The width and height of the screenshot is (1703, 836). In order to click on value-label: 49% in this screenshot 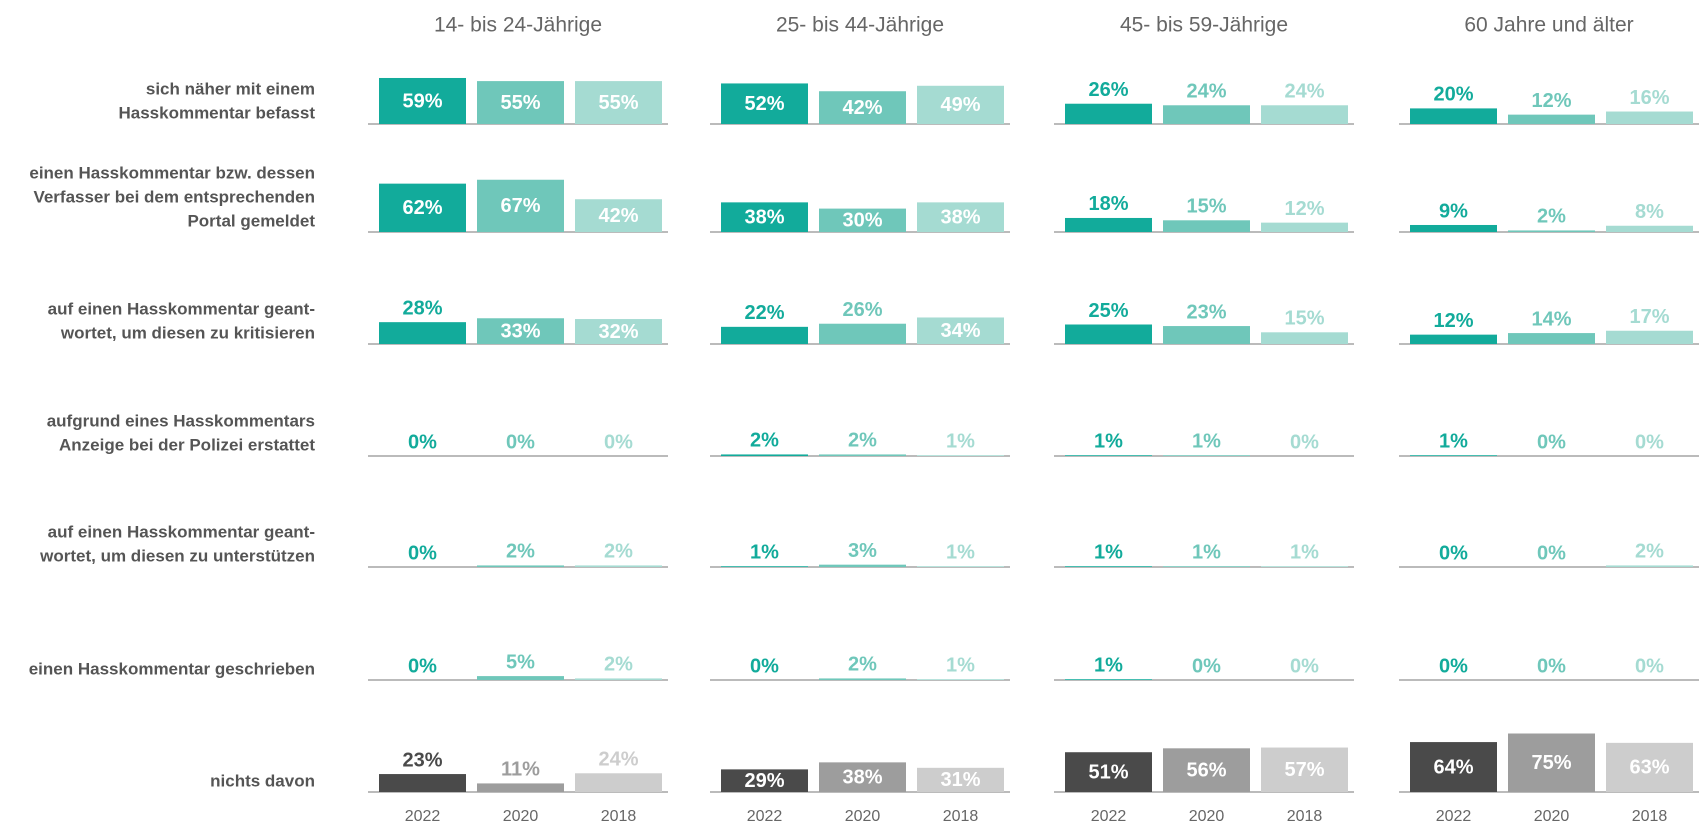, I will do `click(960, 105)`.